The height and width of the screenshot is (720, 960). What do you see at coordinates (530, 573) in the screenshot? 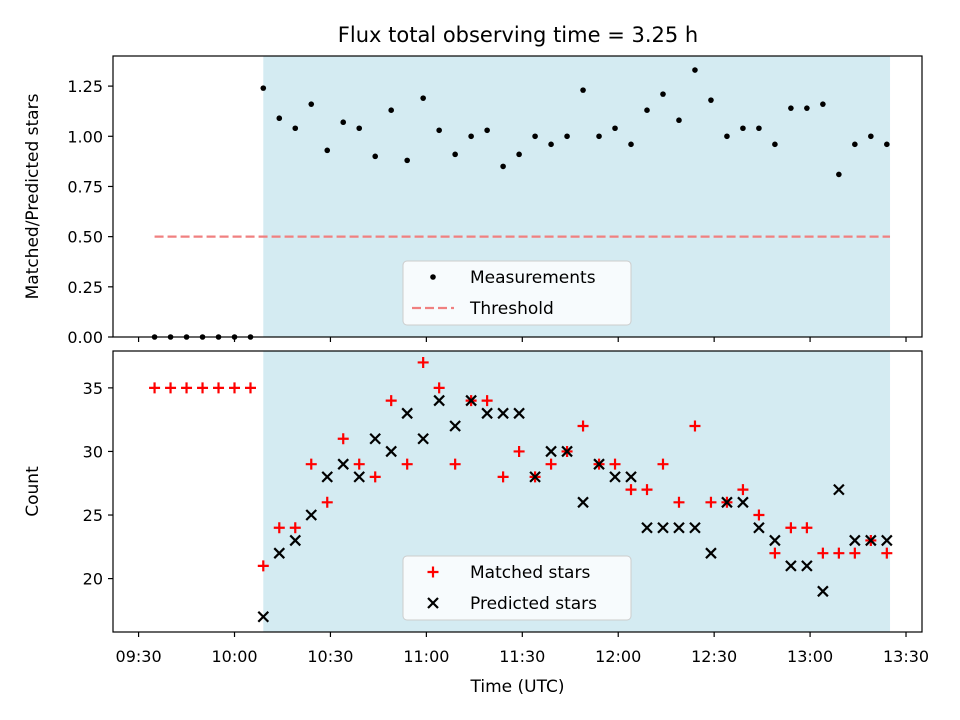
I see `legend-label: Matched stars` at bounding box center [530, 573].